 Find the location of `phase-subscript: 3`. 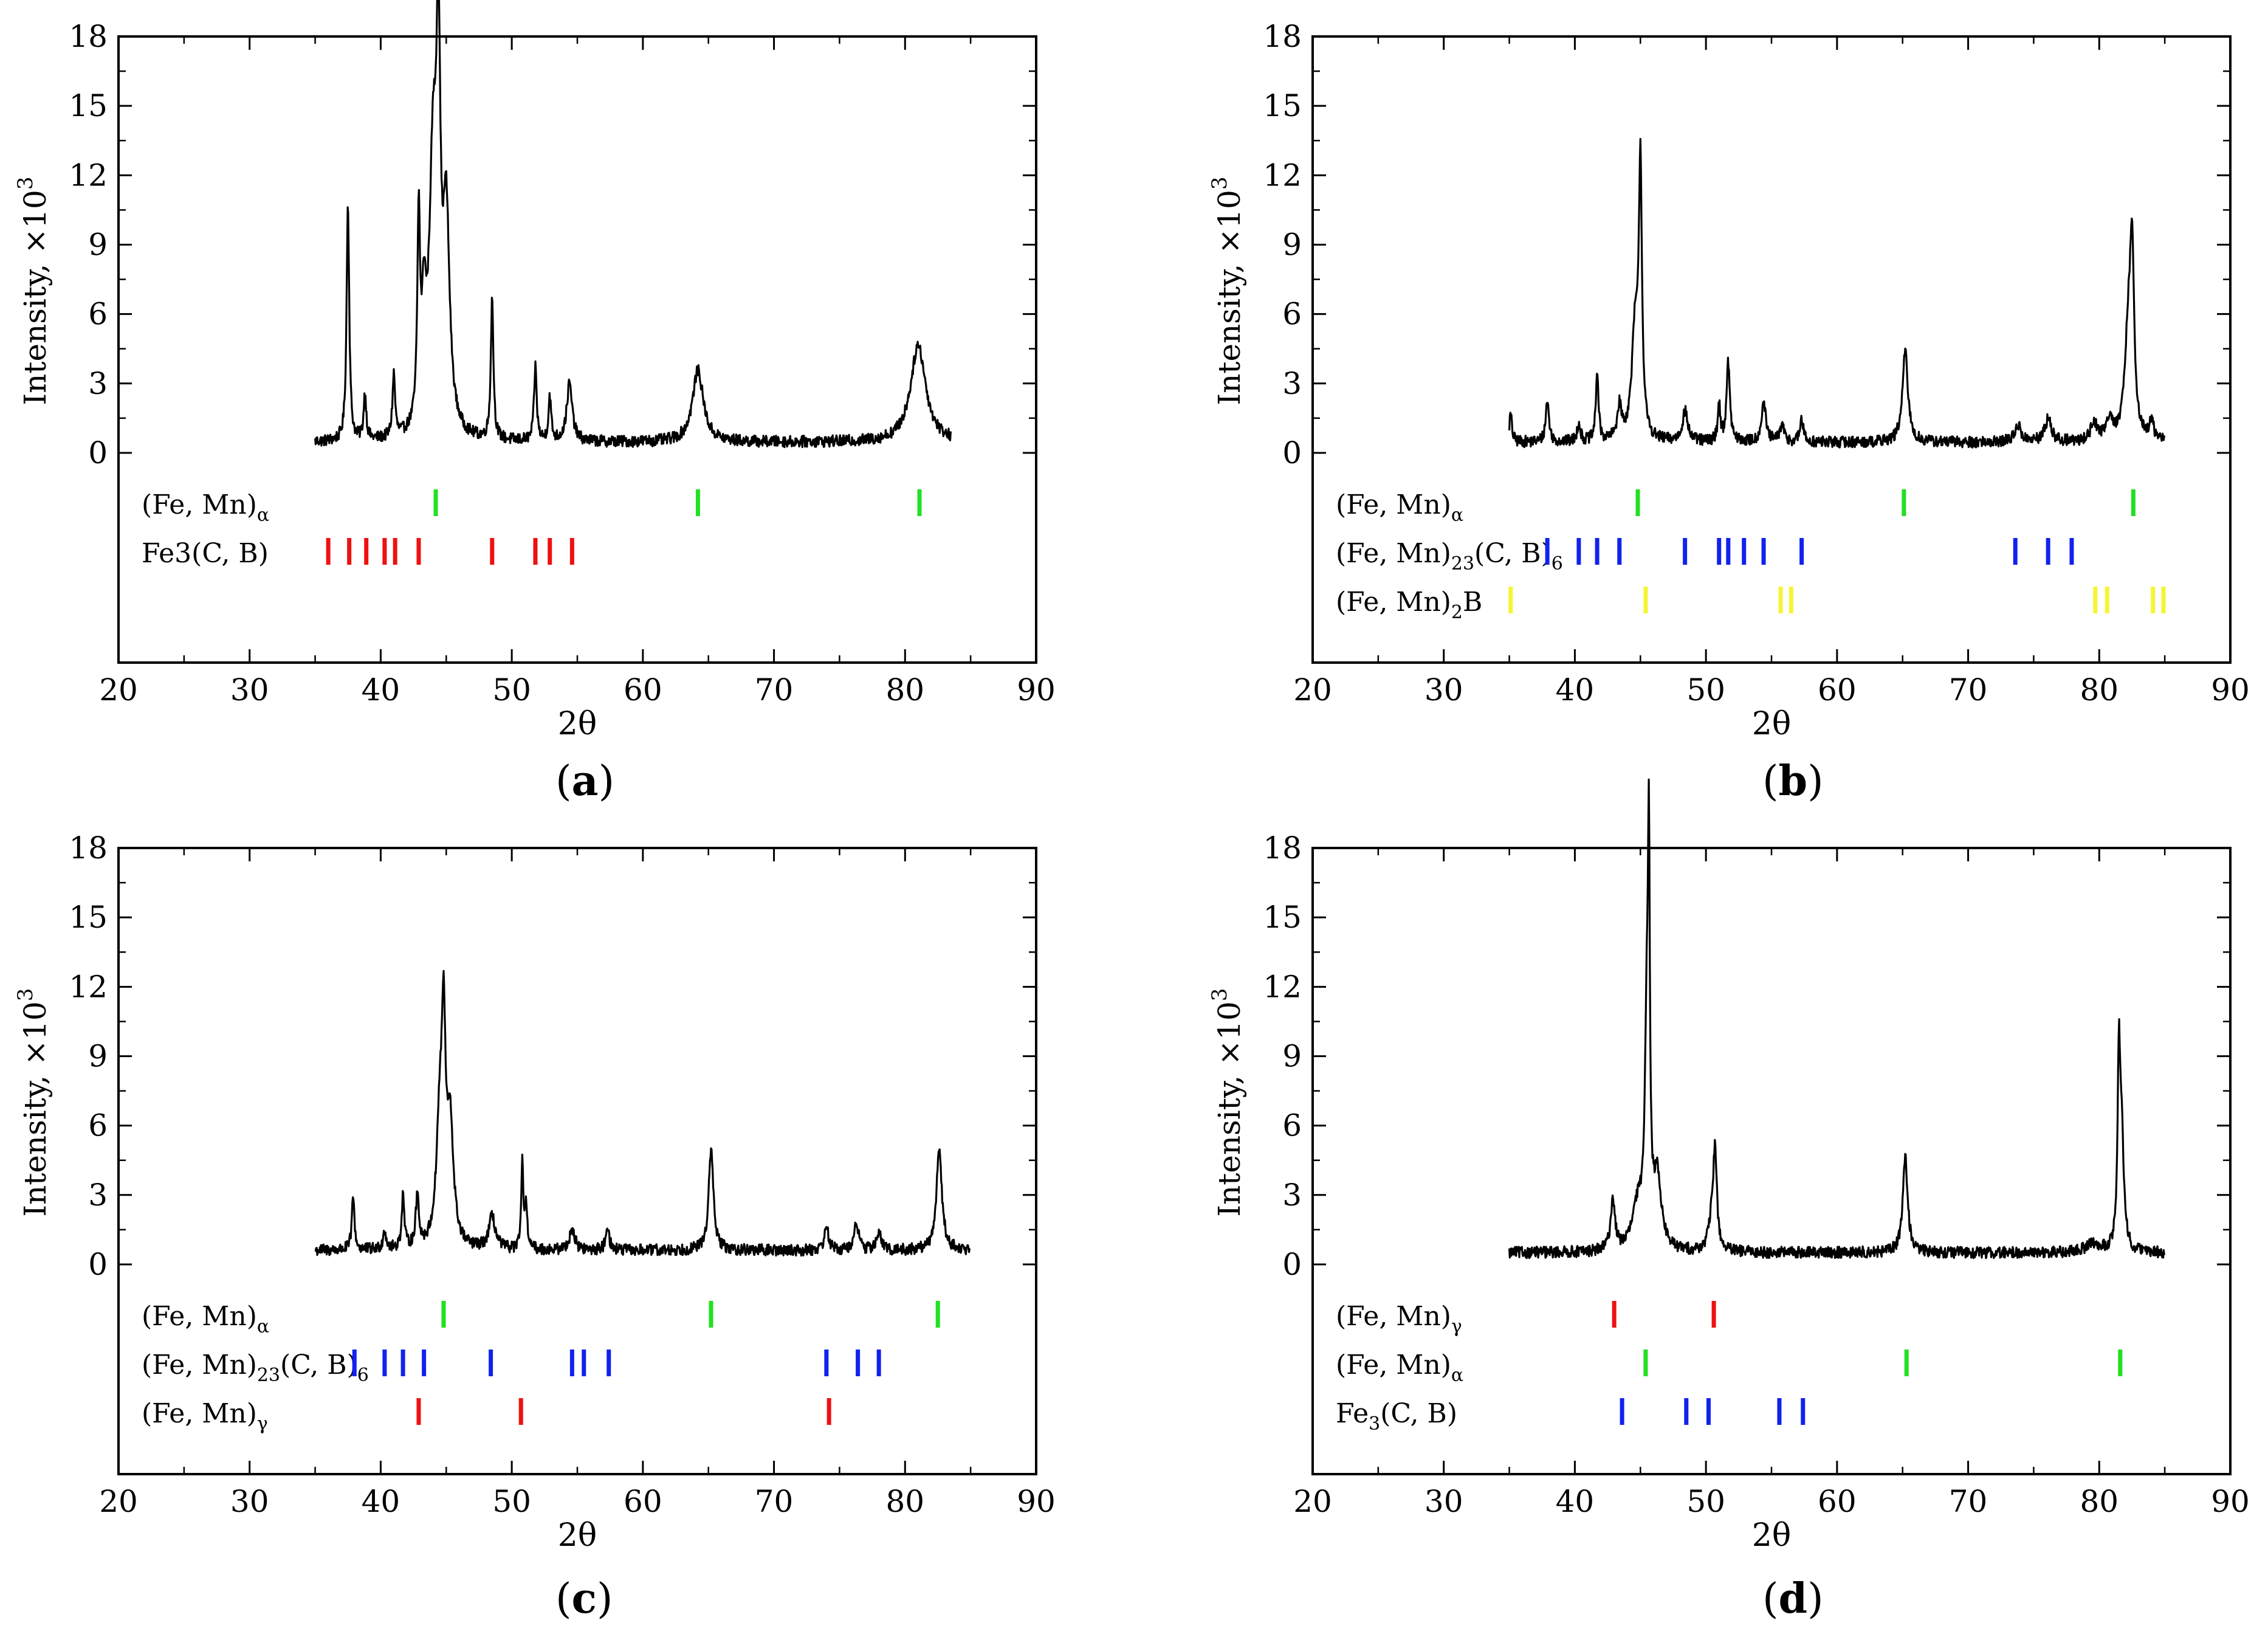

phase-subscript: 3 is located at coordinates (1375, 1424).